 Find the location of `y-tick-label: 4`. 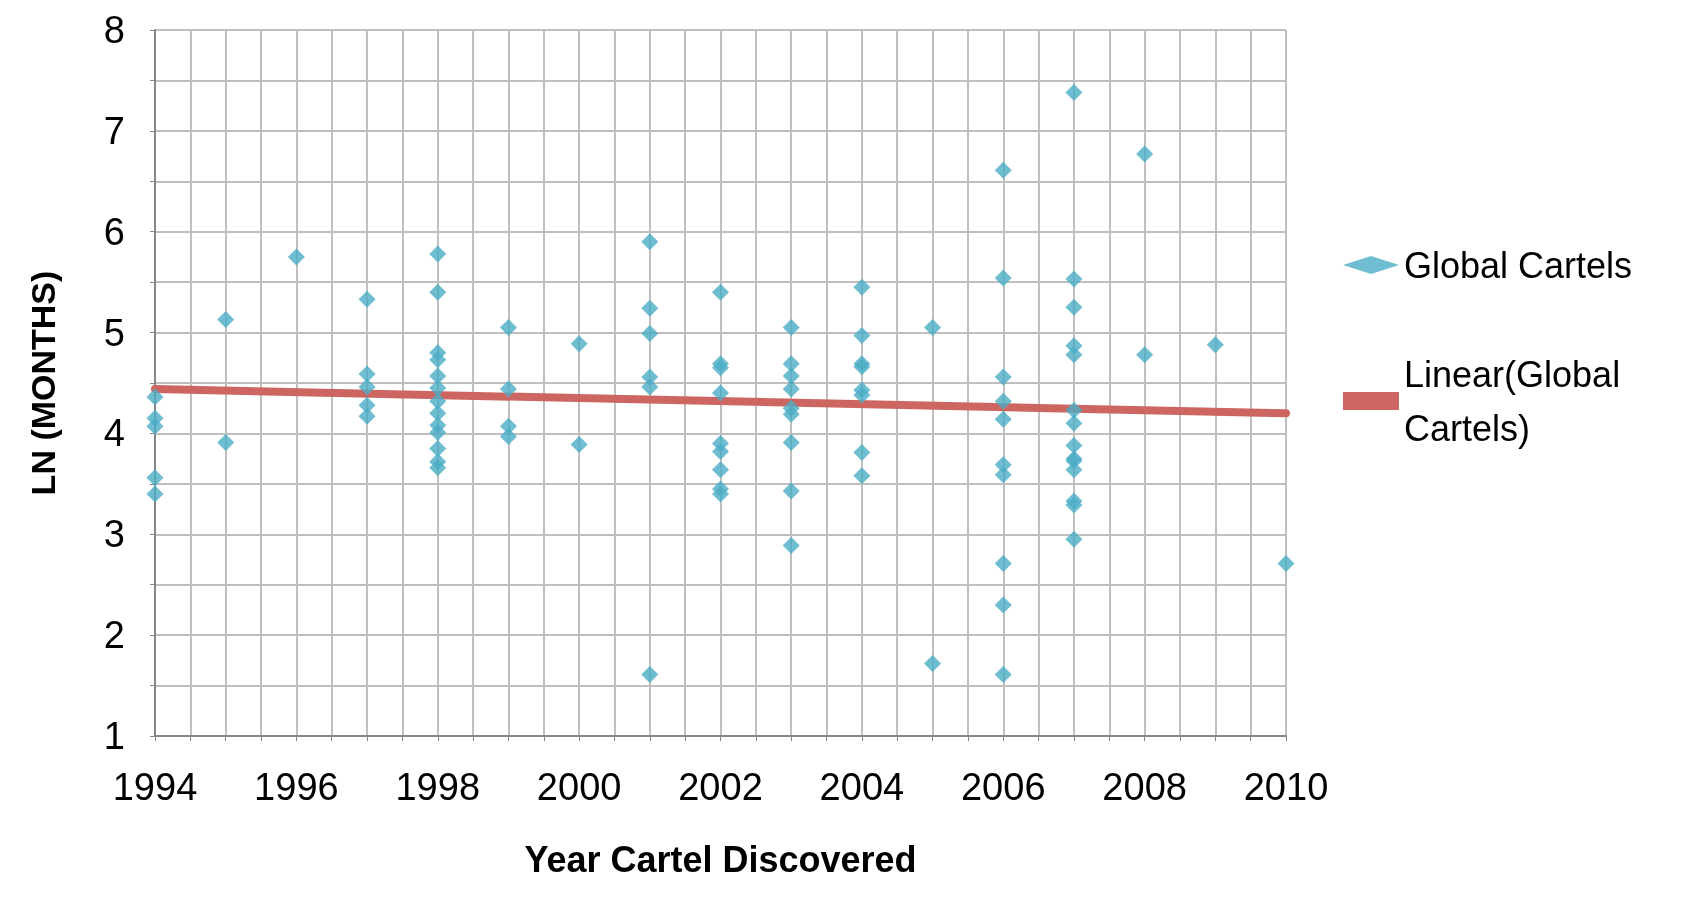

y-tick-label: 4 is located at coordinates (114, 433).